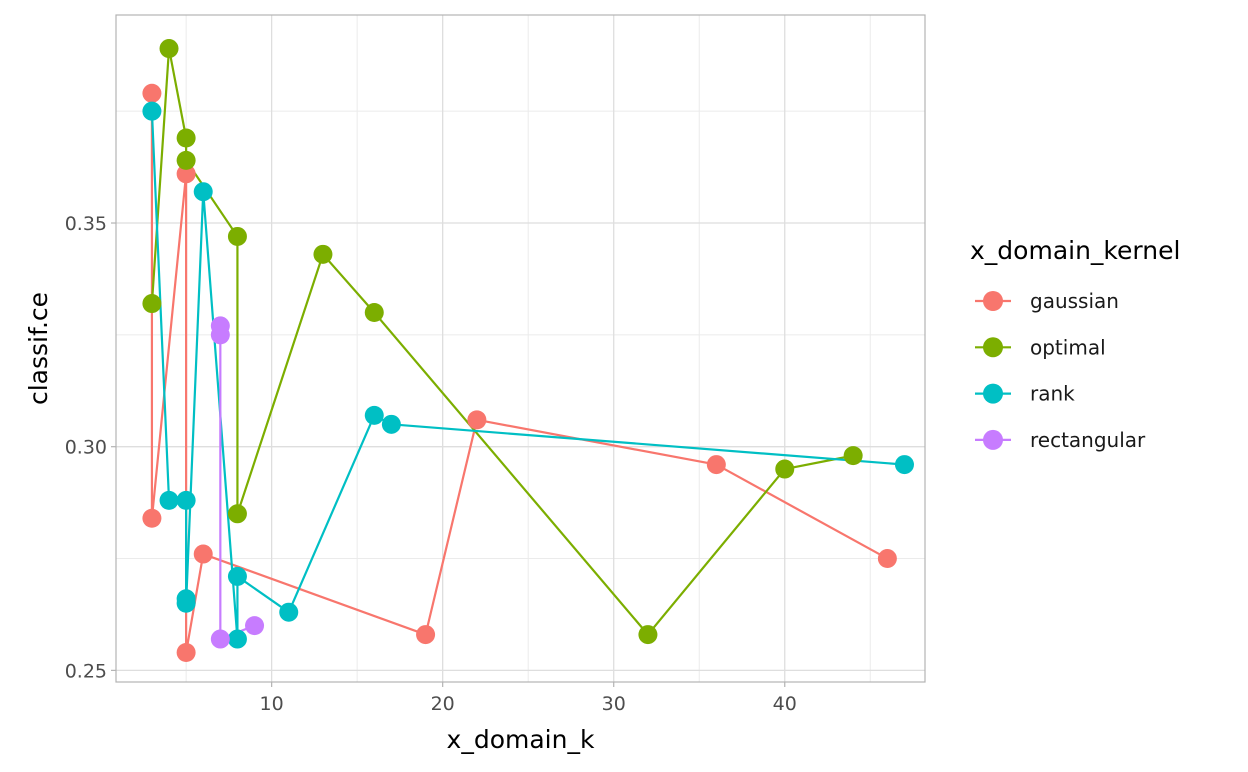 This screenshot has height=772, width=1248. I want to click on legend-key-point-gaussian, so click(993, 301).